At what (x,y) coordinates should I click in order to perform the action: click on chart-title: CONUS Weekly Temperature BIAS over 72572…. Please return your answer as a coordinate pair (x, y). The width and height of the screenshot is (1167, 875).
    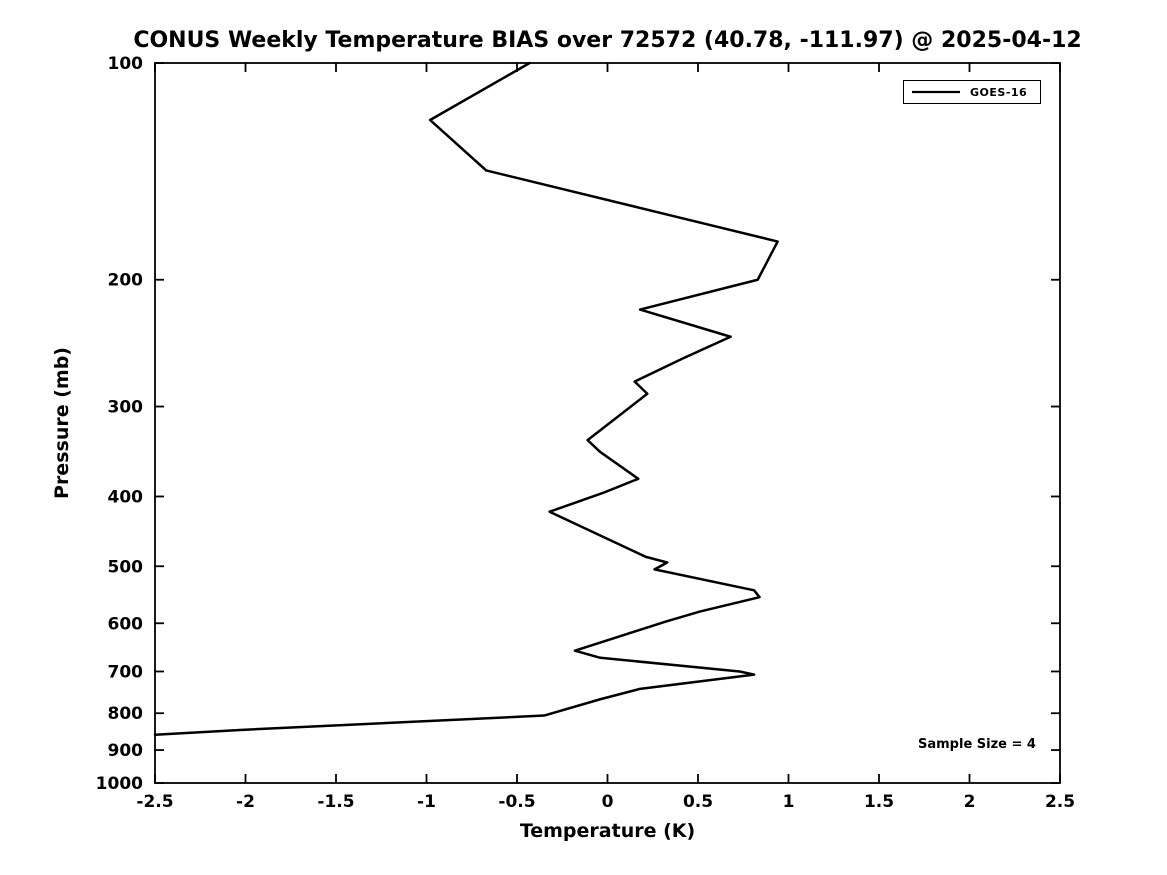
    Looking at the image, I should click on (607, 40).